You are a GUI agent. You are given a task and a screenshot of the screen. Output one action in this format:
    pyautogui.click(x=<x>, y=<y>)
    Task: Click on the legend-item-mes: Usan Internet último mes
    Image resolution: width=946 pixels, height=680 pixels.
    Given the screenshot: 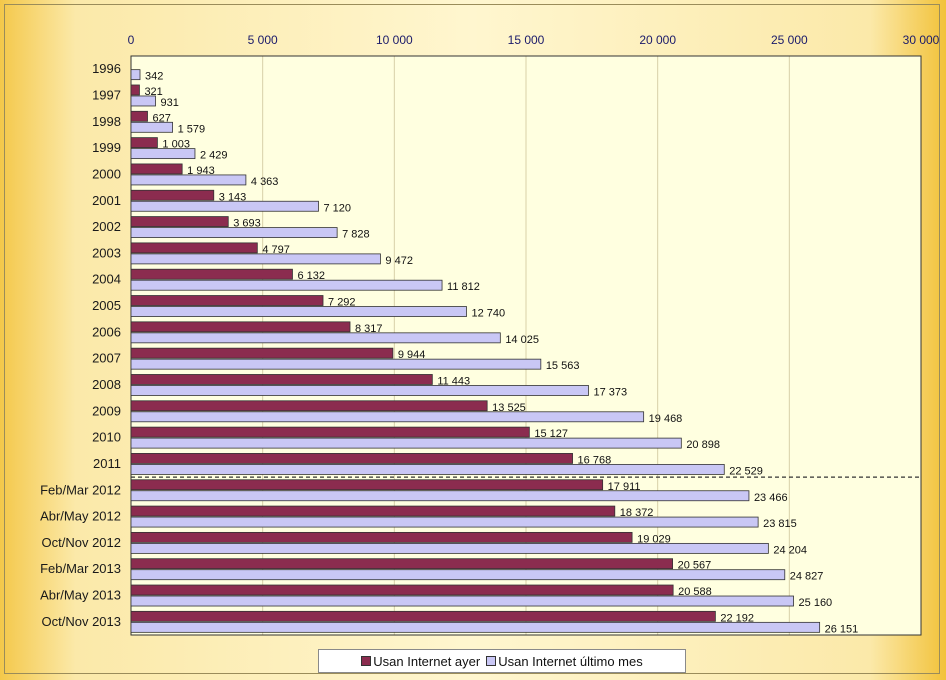 What is the action you would take?
    pyautogui.click(x=564, y=661)
    